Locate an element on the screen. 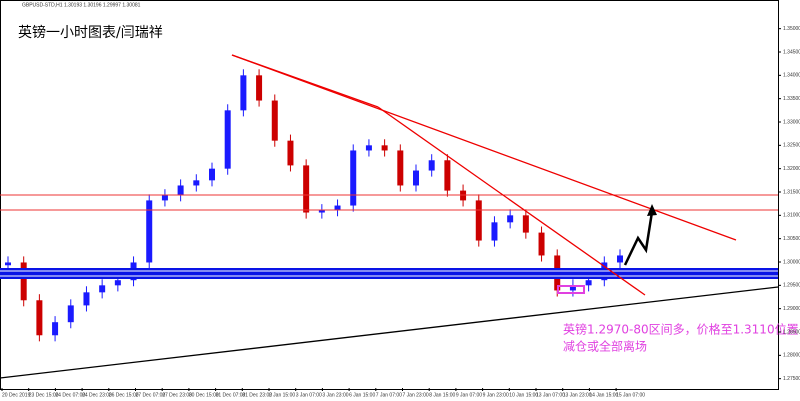  y-tick-label: 1.31500 is located at coordinates (791, 192).